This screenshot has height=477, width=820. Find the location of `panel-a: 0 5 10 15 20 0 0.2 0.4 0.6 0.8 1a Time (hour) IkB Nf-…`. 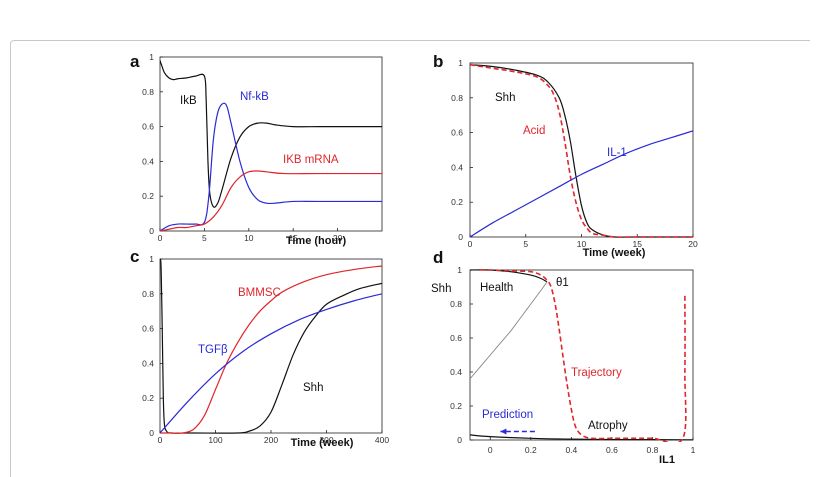

panel-a: 0 5 10 15 20 0 0.2 0.4 0.6 0.8 1a Time (hour) IkB Nf-… is located at coordinates (256, 149).